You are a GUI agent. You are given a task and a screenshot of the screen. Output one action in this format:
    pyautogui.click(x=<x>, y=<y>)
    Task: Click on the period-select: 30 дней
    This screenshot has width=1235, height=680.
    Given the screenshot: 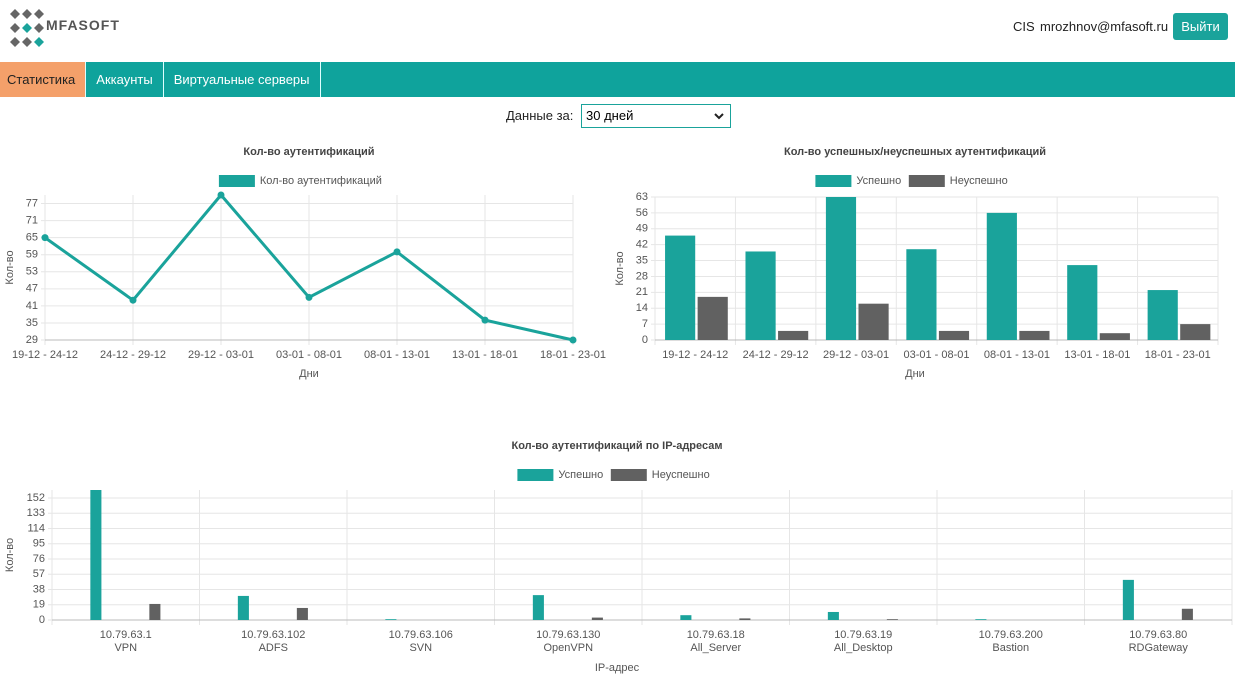 What is the action you would take?
    pyautogui.click(x=656, y=116)
    